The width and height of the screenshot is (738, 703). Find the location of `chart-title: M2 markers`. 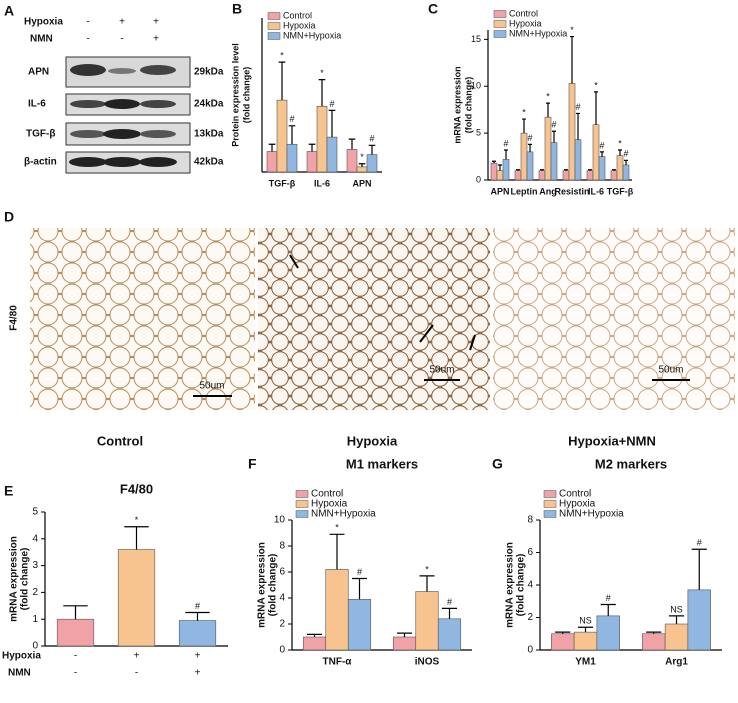

chart-title: M2 markers is located at coordinates (631, 463).